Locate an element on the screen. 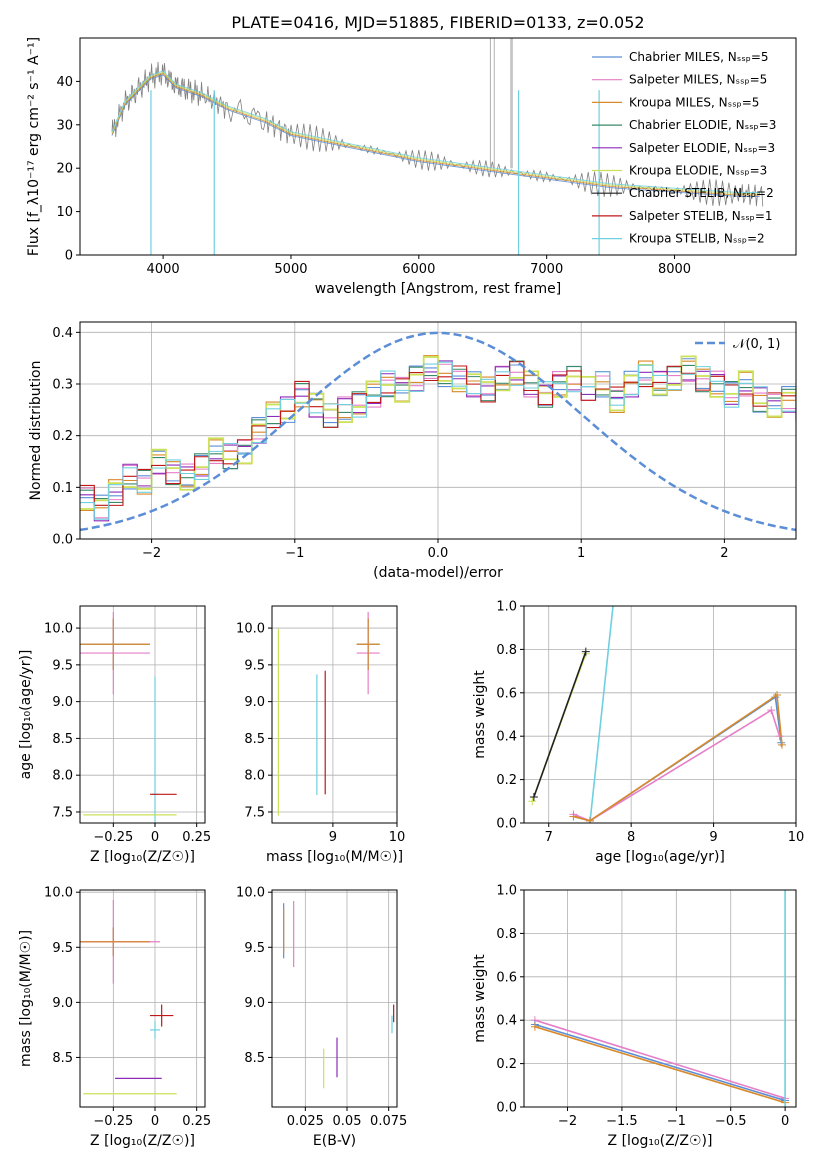  x-tick-label: 10 is located at coordinates (397, 837).